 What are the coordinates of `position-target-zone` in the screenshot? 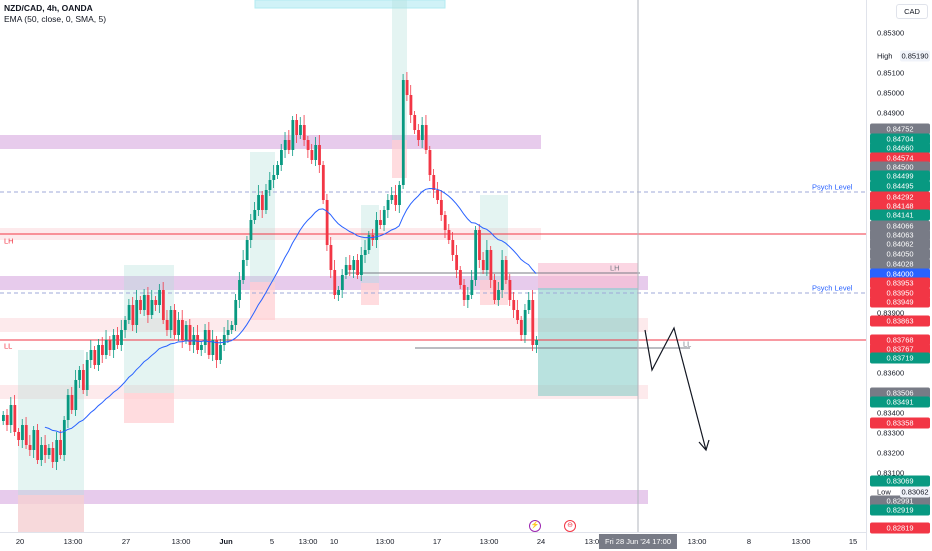 It's located at (588, 342).